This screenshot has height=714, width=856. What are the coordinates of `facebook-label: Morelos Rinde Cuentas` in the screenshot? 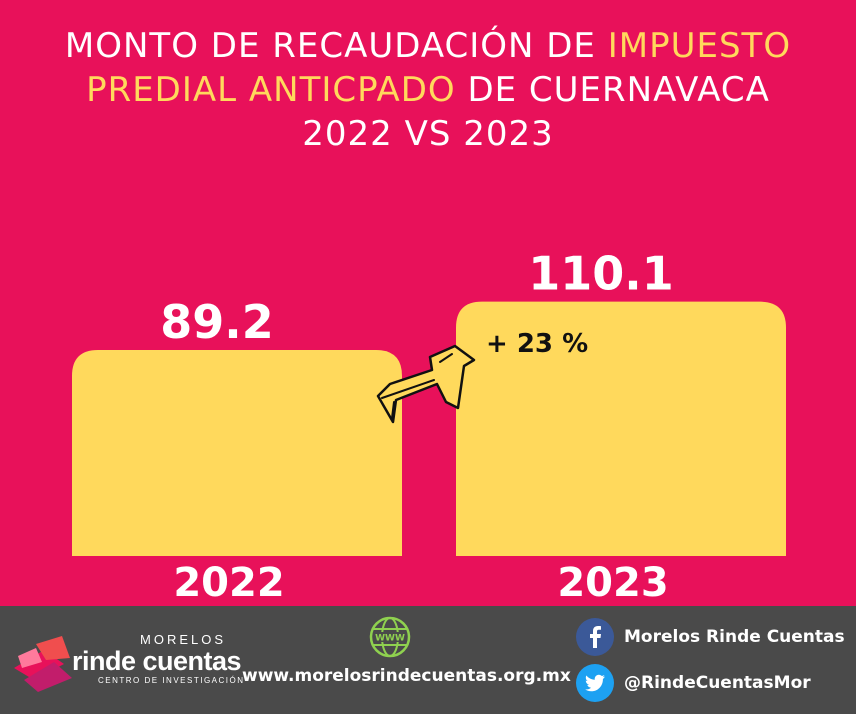 It's located at (734, 637).